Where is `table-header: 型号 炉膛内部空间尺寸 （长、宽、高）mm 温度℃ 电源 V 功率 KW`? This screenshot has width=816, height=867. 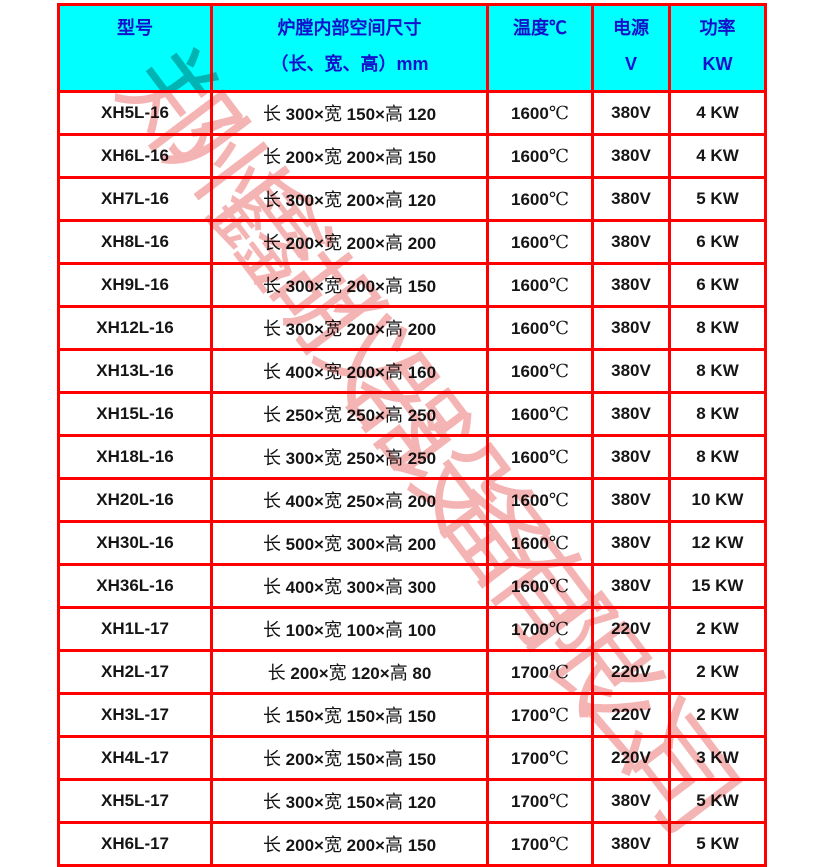
table-header: 型号 炉膛内部空间尺寸 （长、宽、高）mm 温度℃ 电源 V 功率 KW is located at coordinates (412, 48).